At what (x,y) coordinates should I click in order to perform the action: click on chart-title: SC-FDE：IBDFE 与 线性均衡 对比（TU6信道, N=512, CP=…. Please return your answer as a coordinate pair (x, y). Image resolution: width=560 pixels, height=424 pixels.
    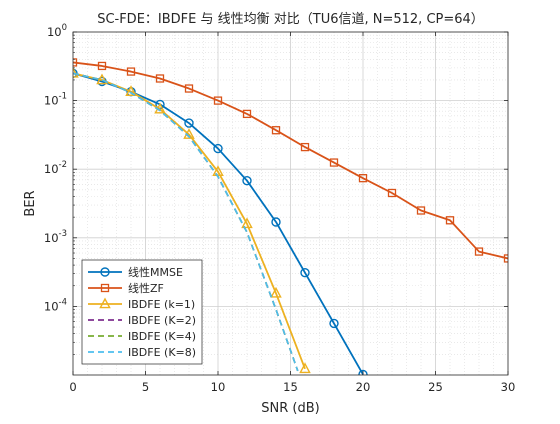
    Looking at the image, I should click on (290, 19).